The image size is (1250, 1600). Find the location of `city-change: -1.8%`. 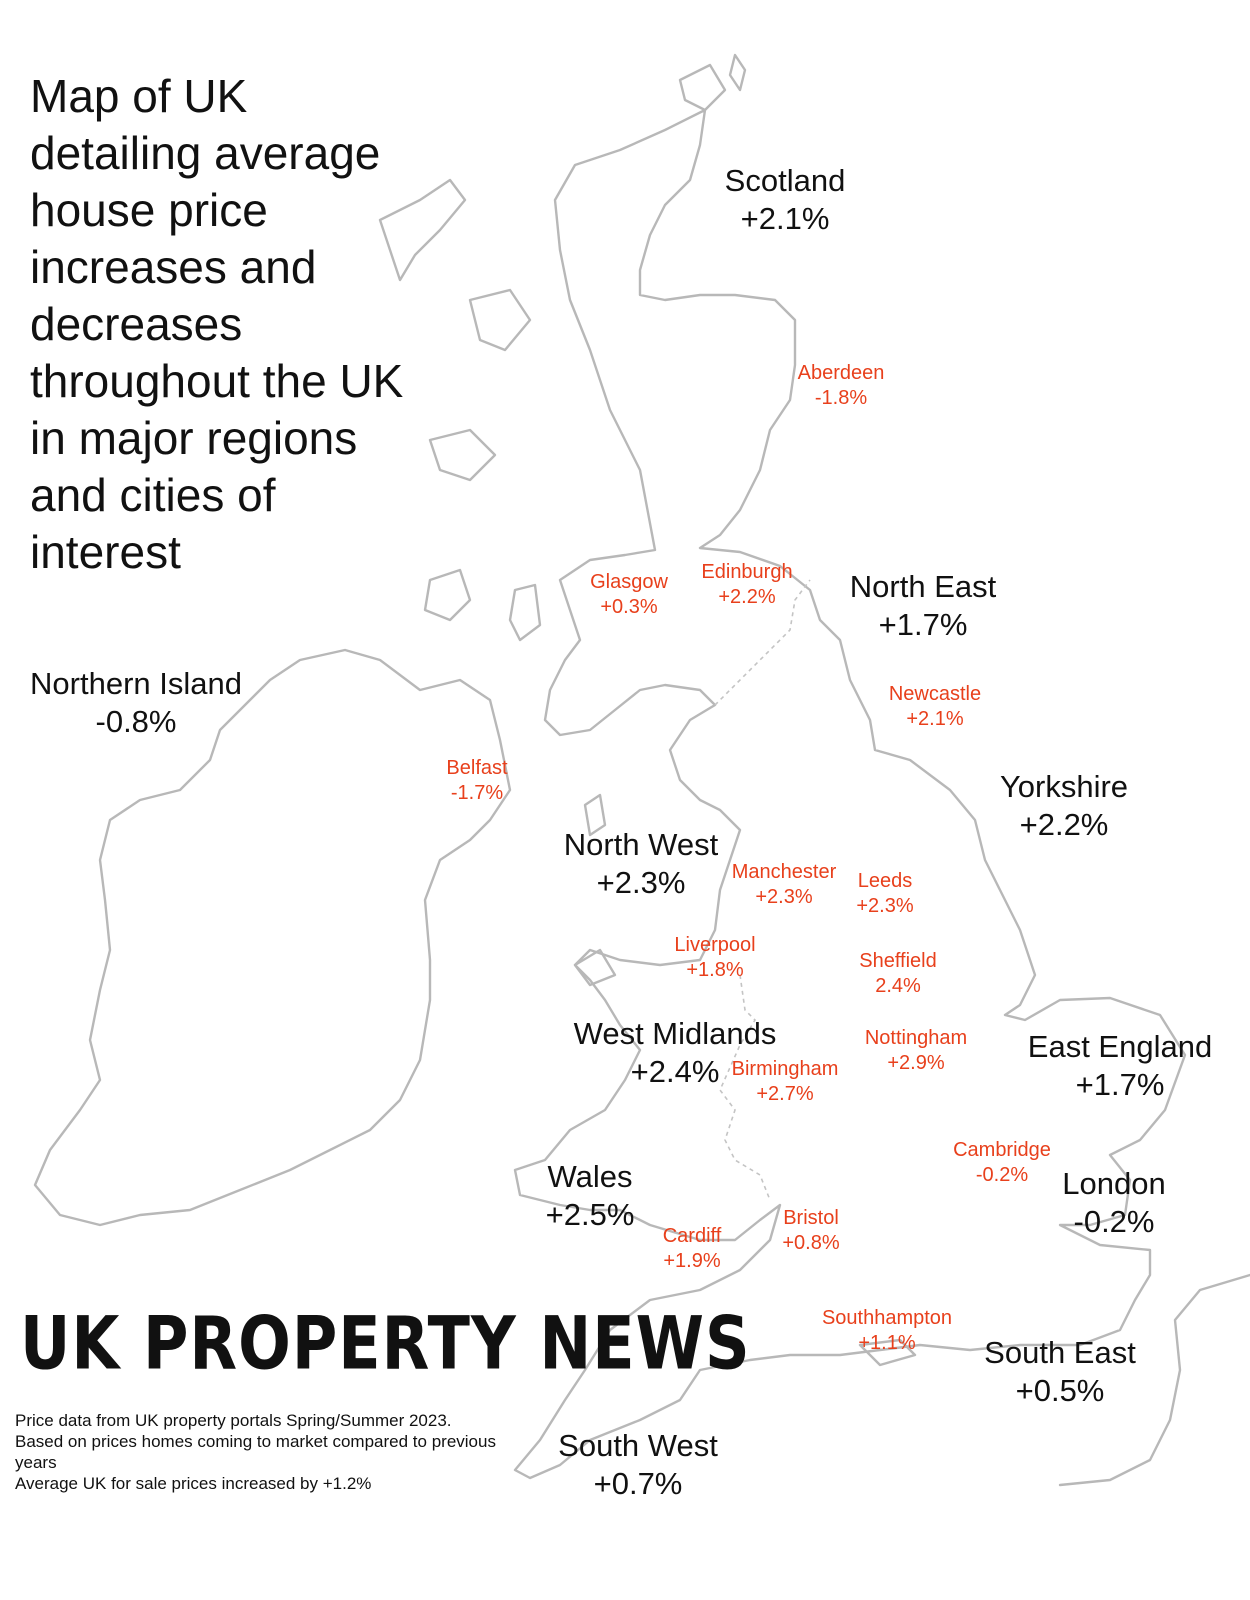

city-change: -1.8% is located at coordinates (841, 398).